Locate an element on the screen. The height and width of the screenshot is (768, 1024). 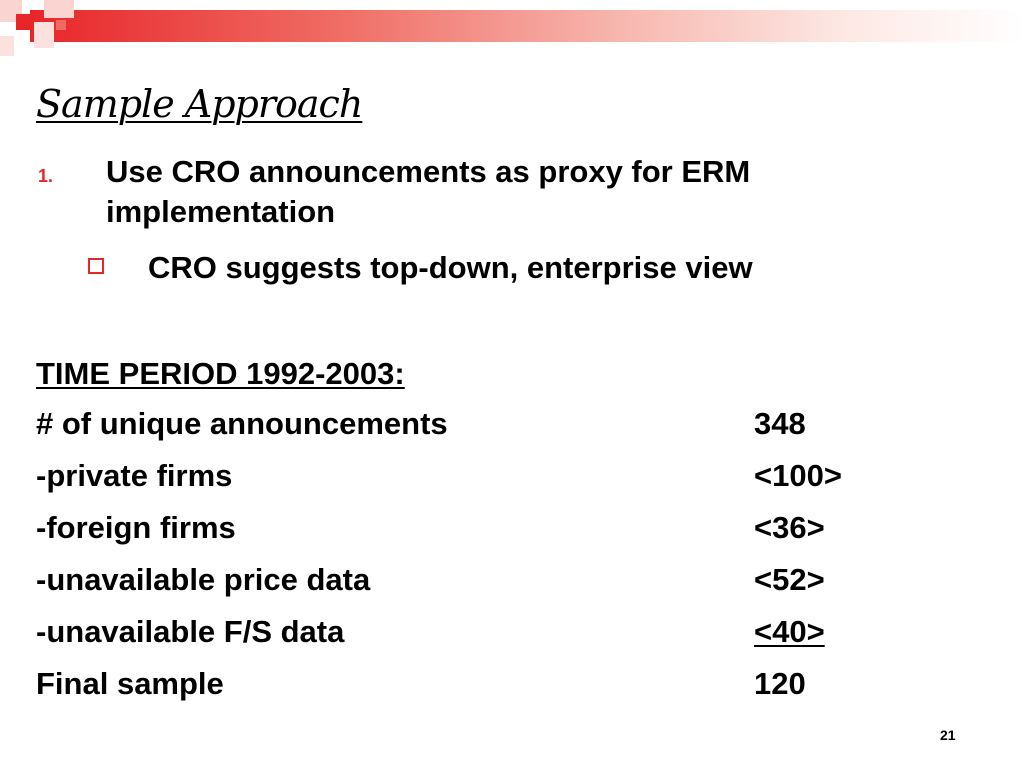
header-decoration is located at coordinates (512, 30).